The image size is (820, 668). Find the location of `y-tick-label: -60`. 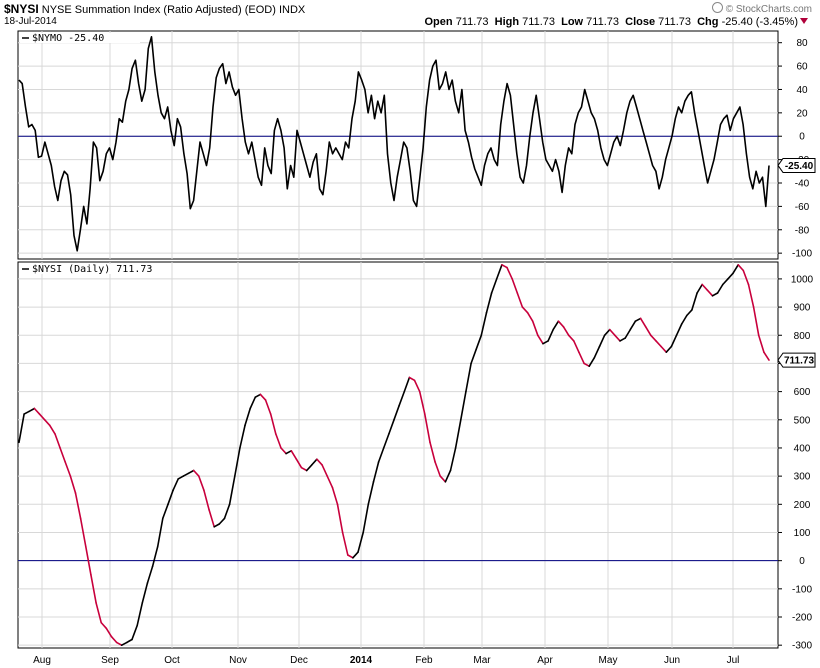

y-tick-label: -60 is located at coordinates (802, 207).